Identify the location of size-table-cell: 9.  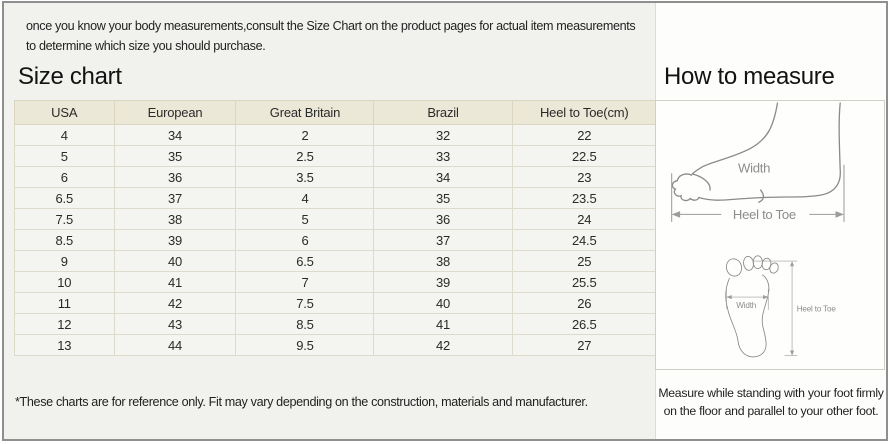
(64, 261).